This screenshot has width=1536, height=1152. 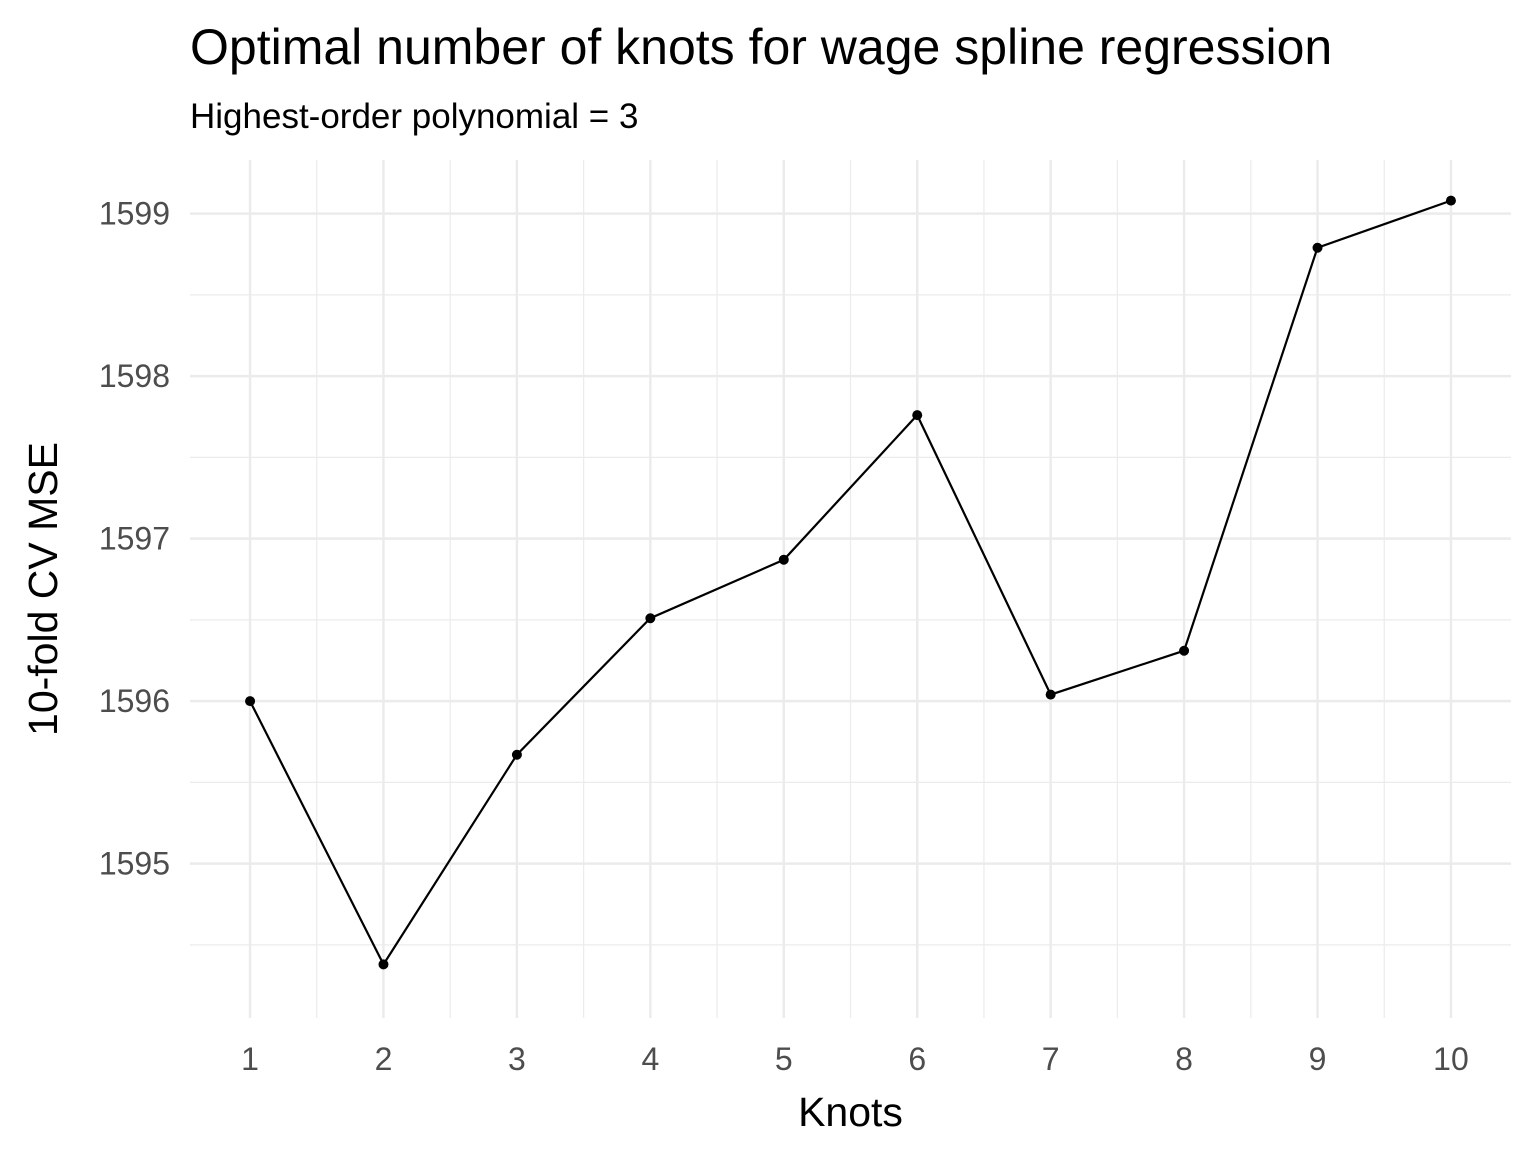 What do you see at coordinates (784, 1059) in the screenshot?
I see `x-tick-label: 5` at bounding box center [784, 1059].